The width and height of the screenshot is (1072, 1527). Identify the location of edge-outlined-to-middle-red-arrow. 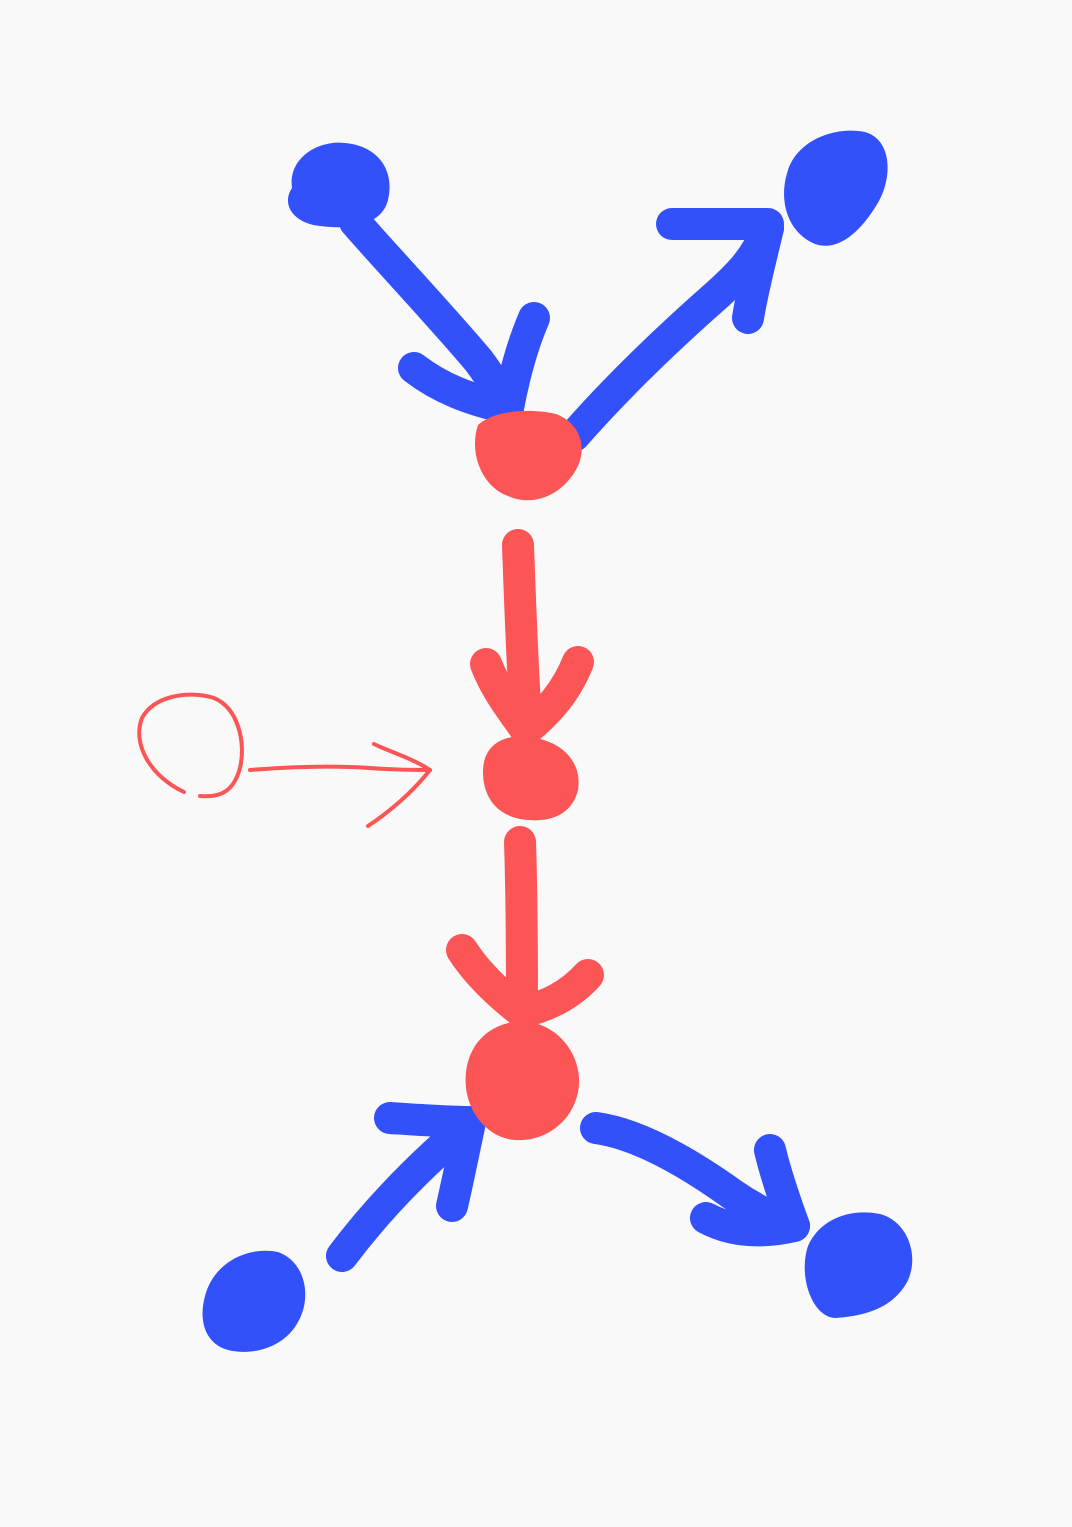
(340, 785).